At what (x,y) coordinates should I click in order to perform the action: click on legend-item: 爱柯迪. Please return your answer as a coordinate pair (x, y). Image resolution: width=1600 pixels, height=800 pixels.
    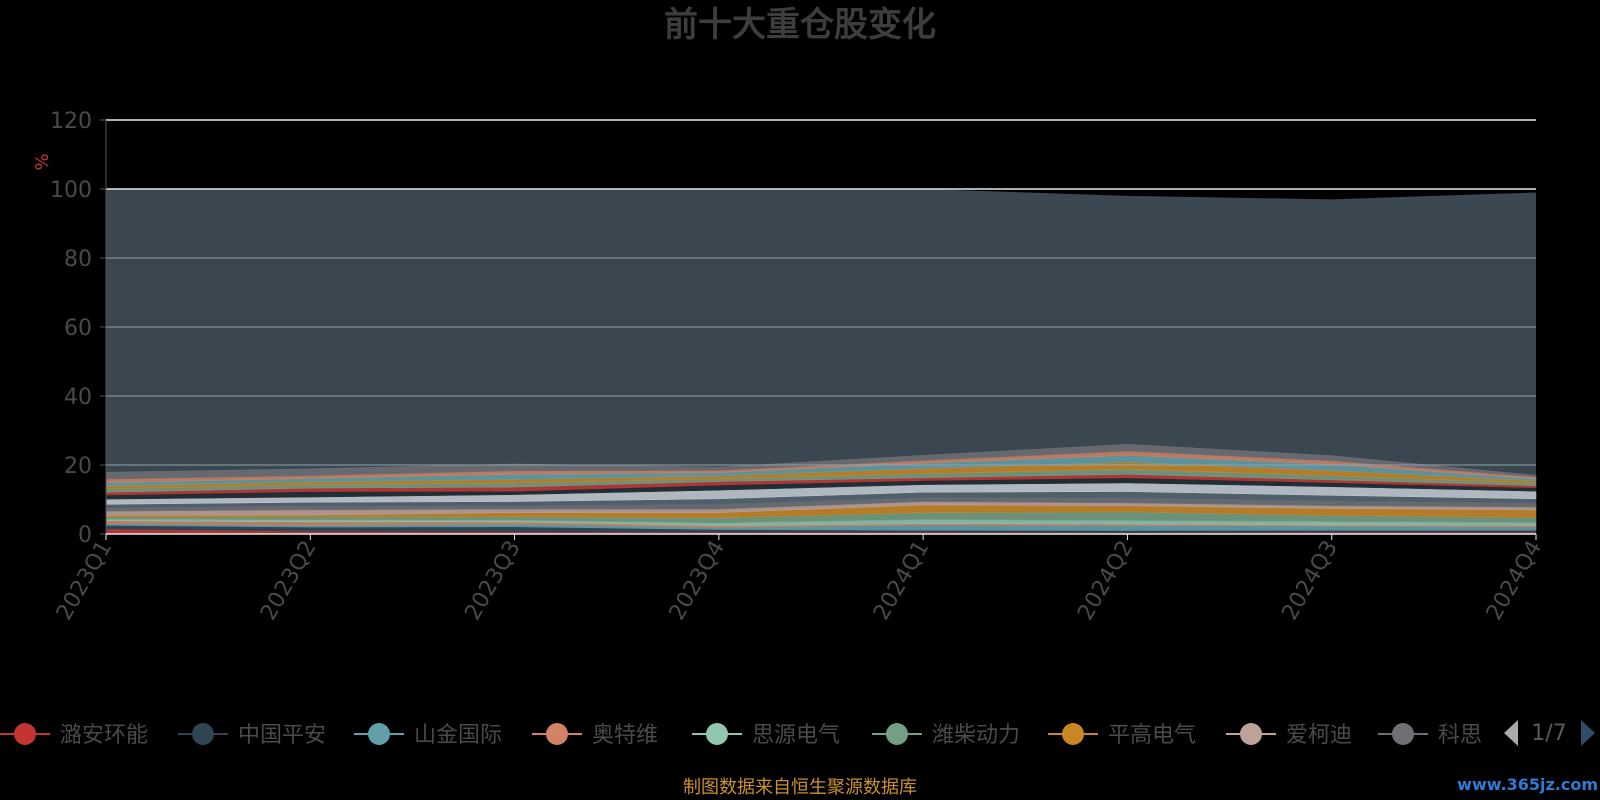
    Looking at the image, I should click on (1289, 735).